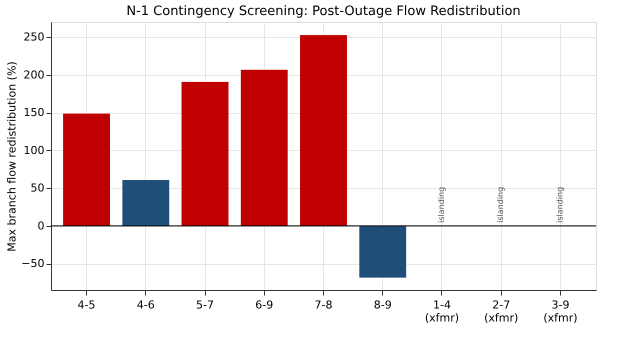 This screenshot has height=360, width=640. I want to click on y-tick-label: 150, so click(34, 113).